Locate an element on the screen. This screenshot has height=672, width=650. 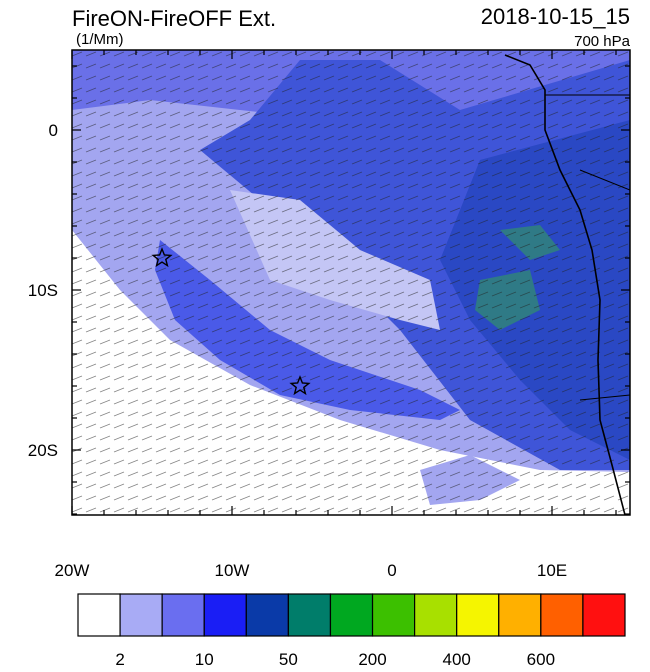
coastline is located at coordinates (565, 284).